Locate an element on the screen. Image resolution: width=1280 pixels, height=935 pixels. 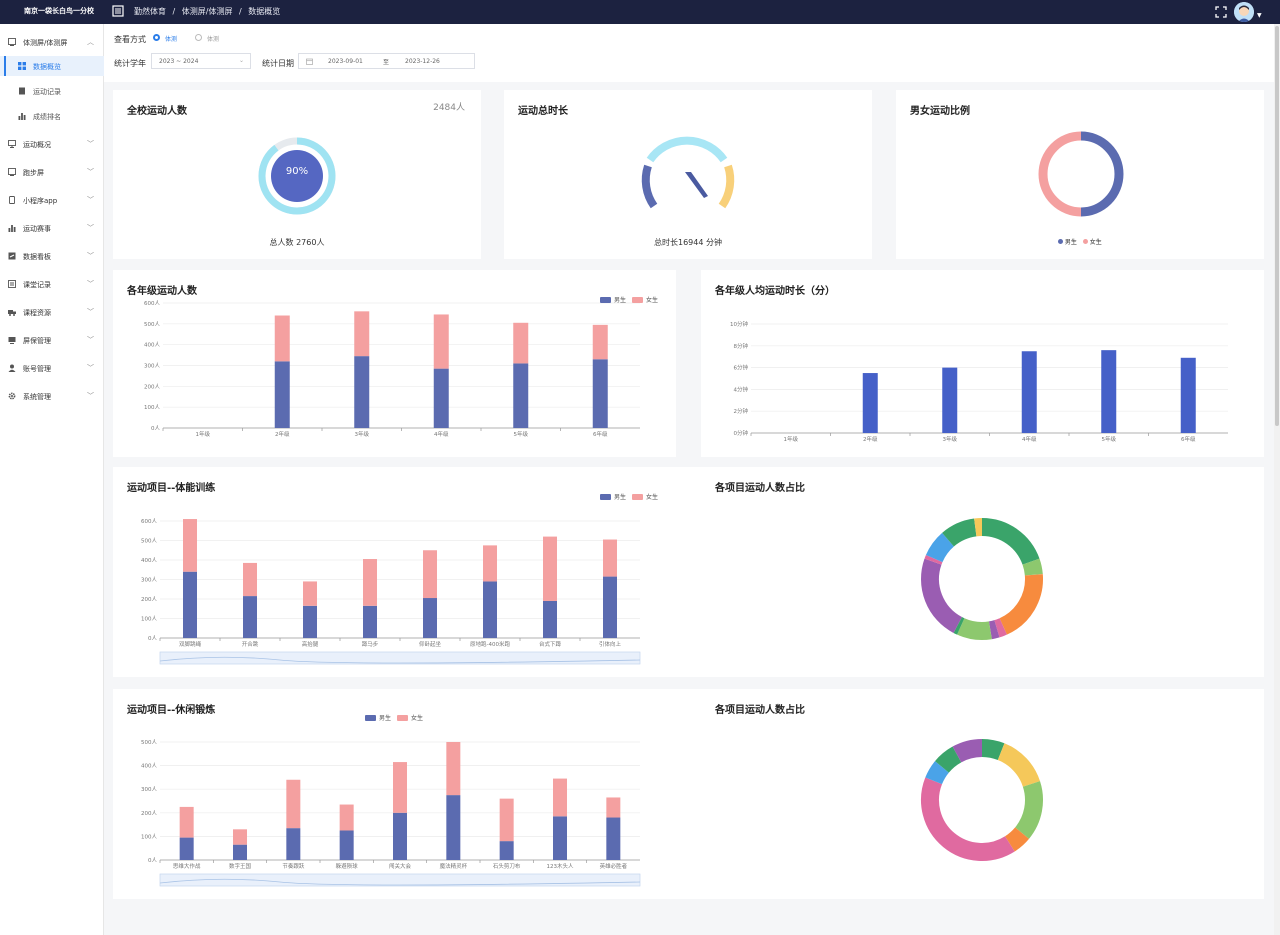
screen-icon is located at coordinates (12, 172).